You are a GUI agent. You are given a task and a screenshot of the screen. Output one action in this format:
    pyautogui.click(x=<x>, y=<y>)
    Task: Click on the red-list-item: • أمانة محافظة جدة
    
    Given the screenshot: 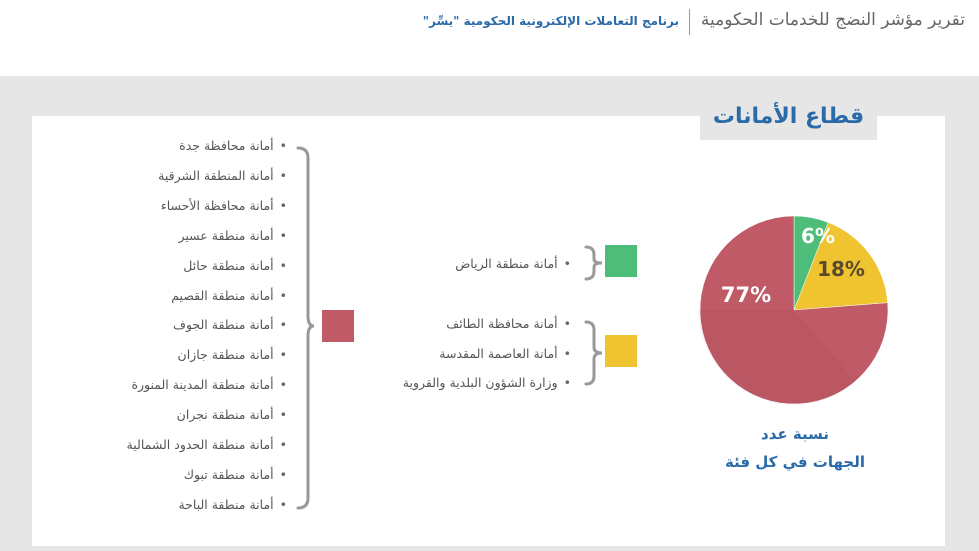 What is the action you would take?
    pyautogui.click(x=233, y=145)
    